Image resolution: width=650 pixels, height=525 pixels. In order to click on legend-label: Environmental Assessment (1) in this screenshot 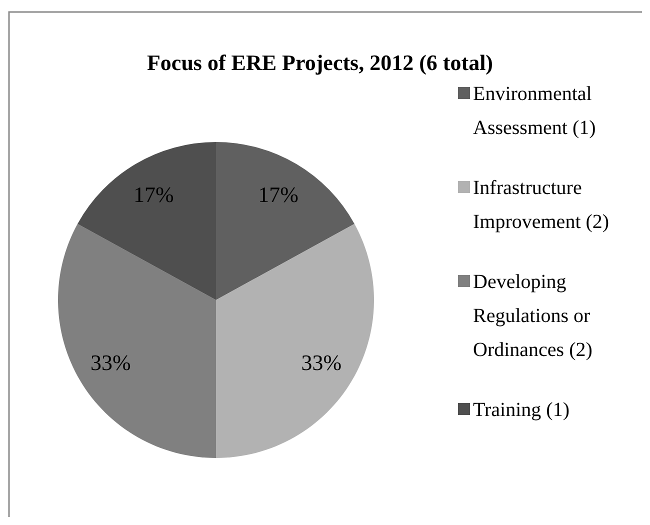, I will do `click(534, 111)`.